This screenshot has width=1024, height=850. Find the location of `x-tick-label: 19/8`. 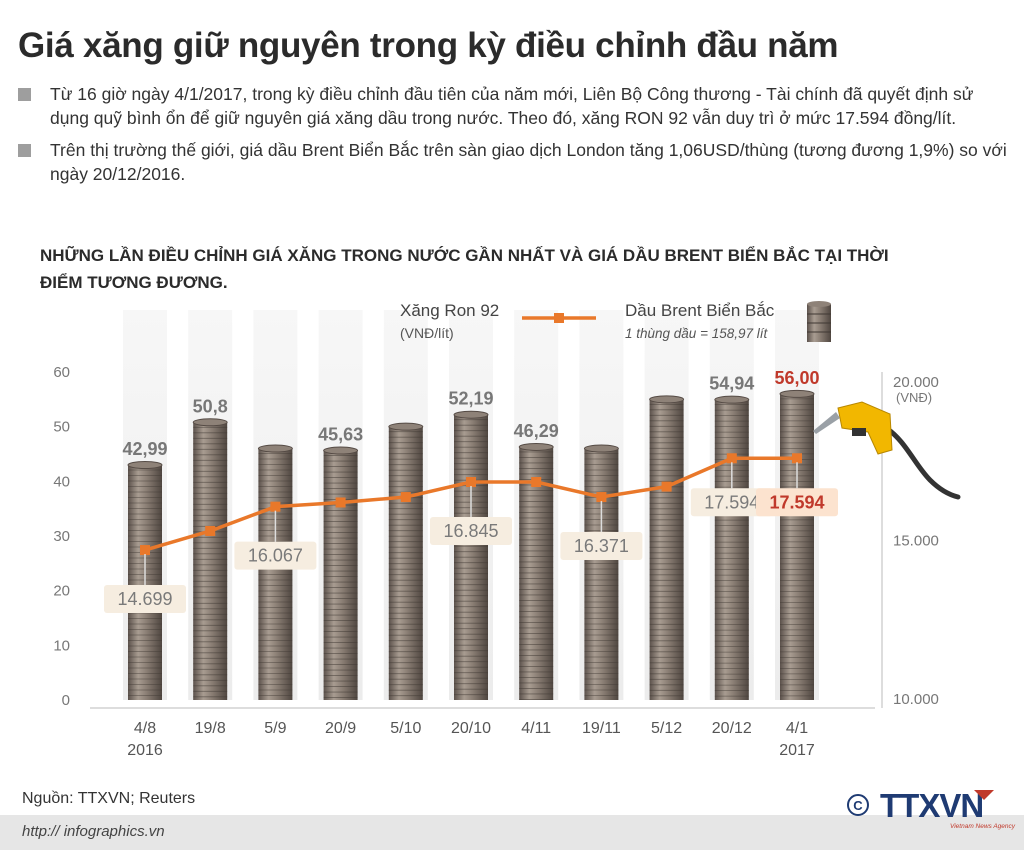

x-tick-label: 19/8 is located at coordinates (210, 728).